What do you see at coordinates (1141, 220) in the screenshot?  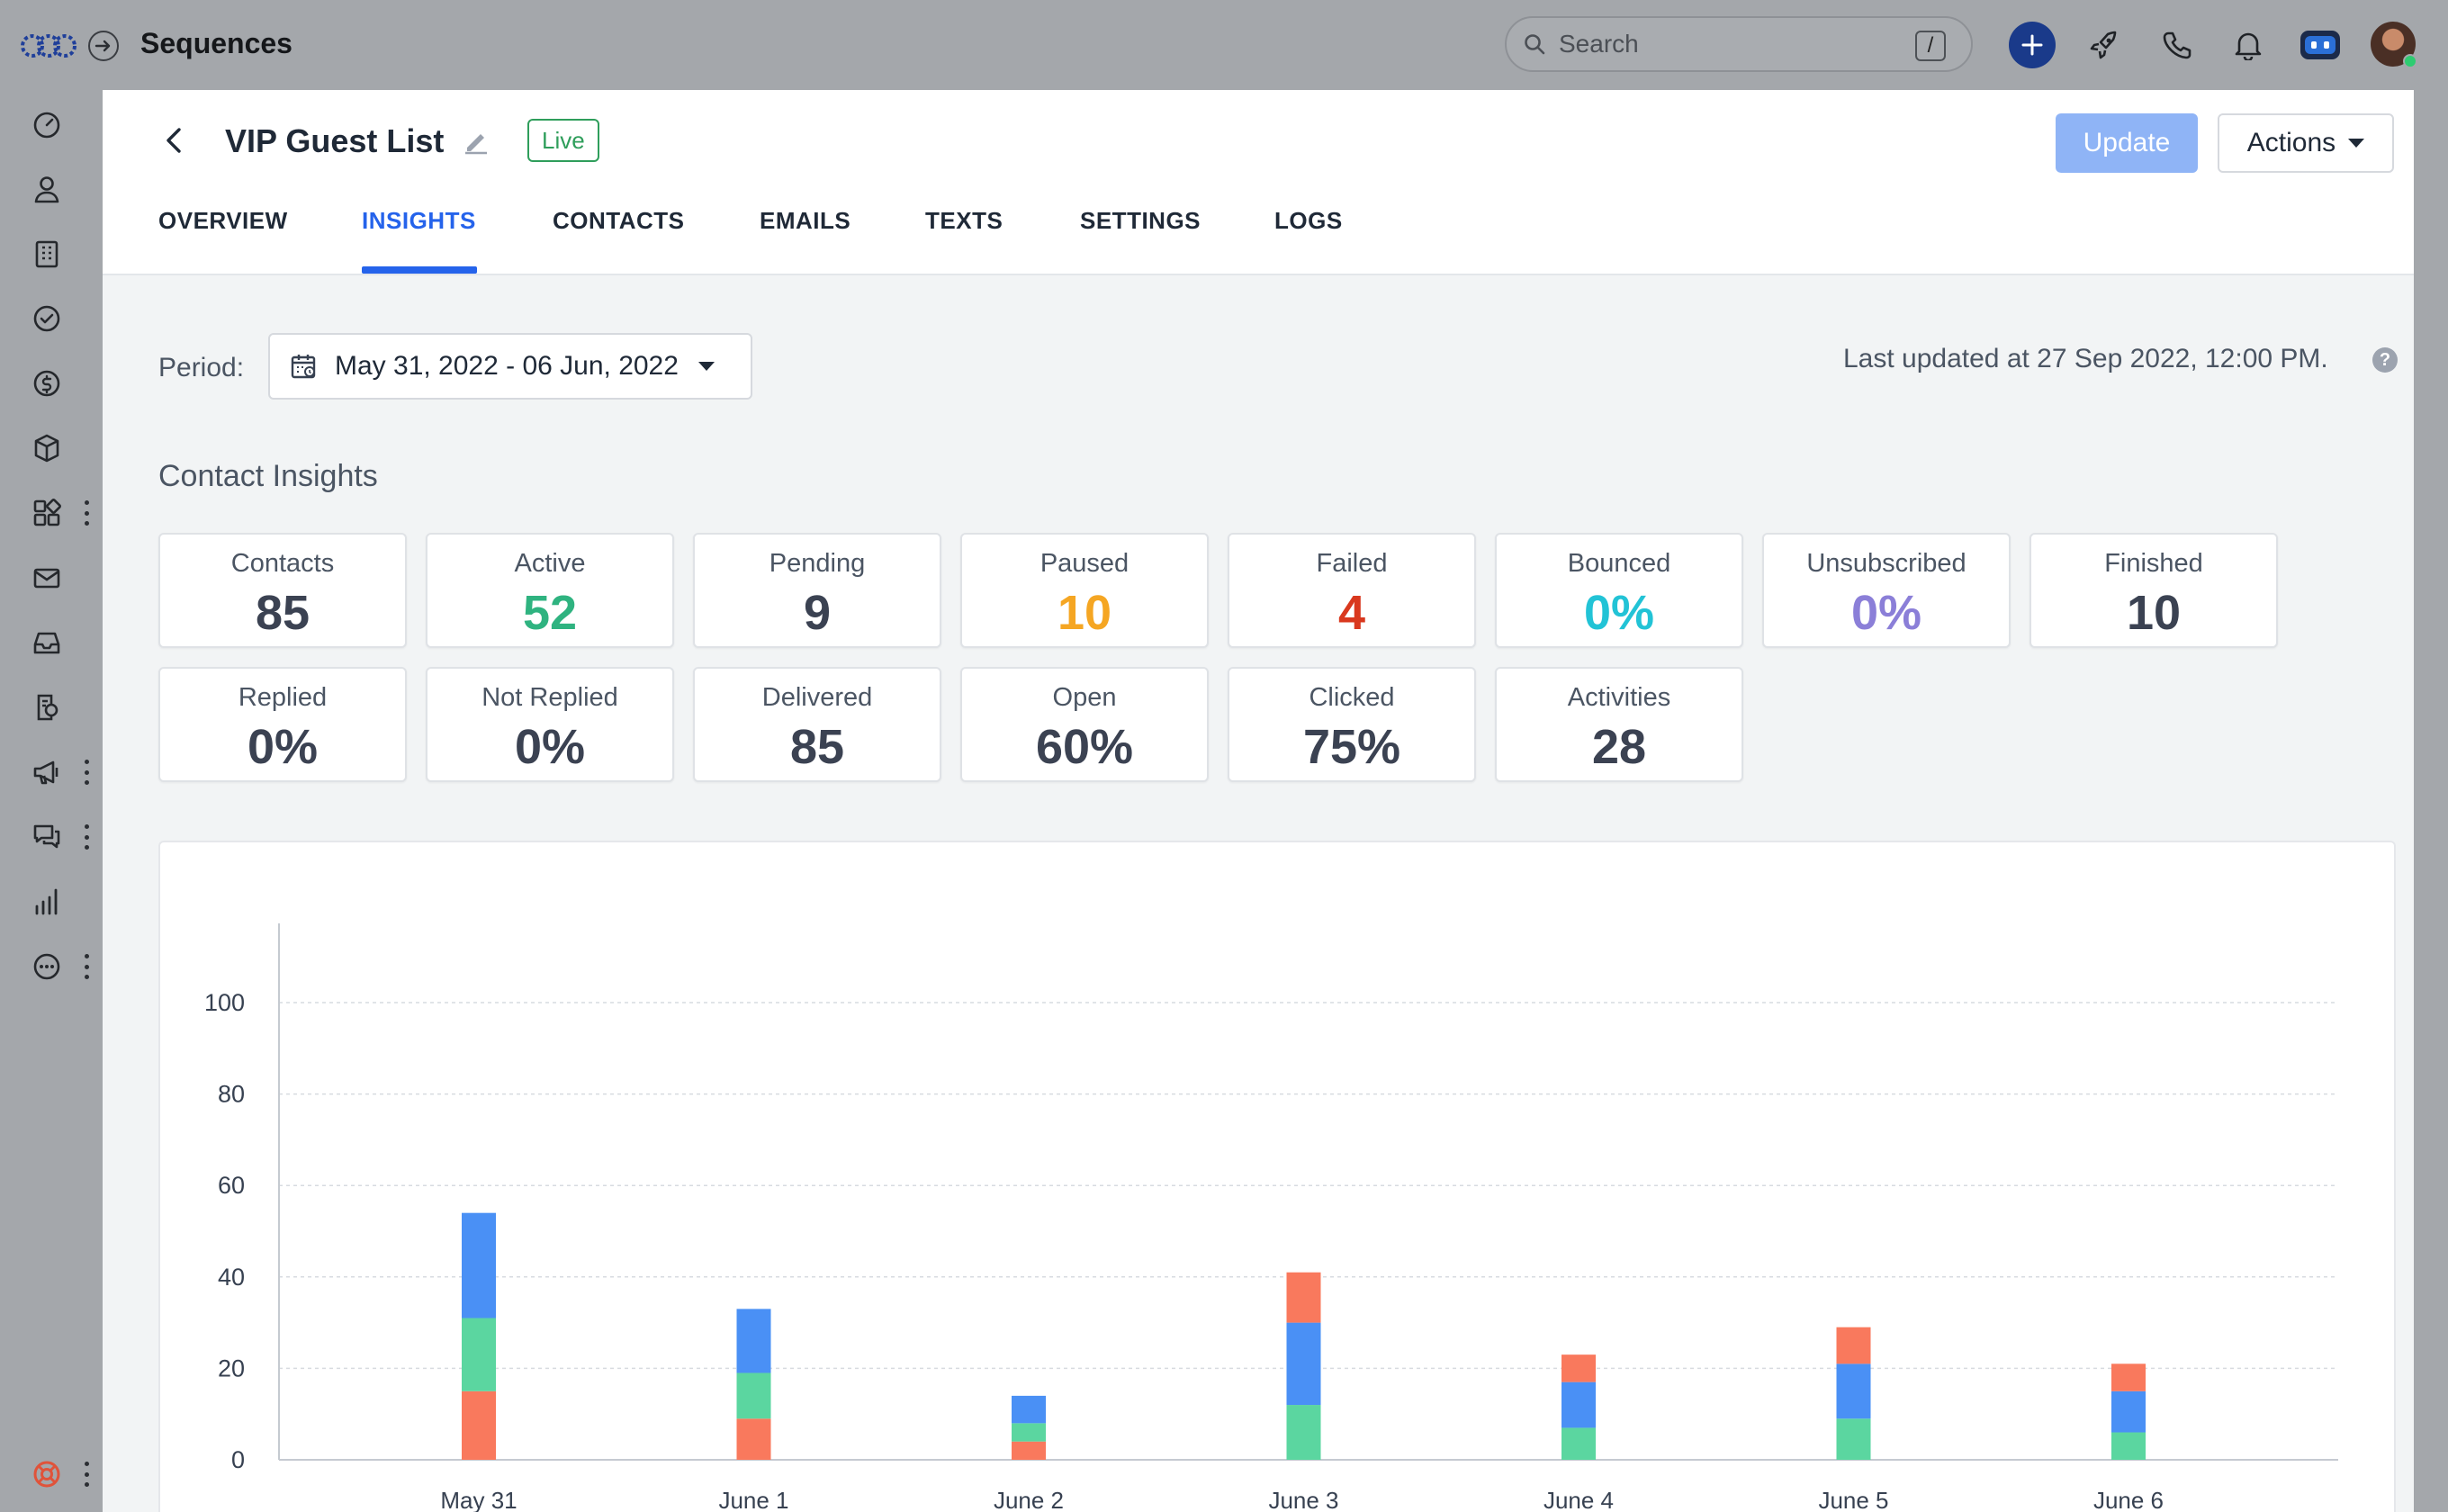 I see `tab-settings: SETTINGS` at bounding box center [1141, 220].